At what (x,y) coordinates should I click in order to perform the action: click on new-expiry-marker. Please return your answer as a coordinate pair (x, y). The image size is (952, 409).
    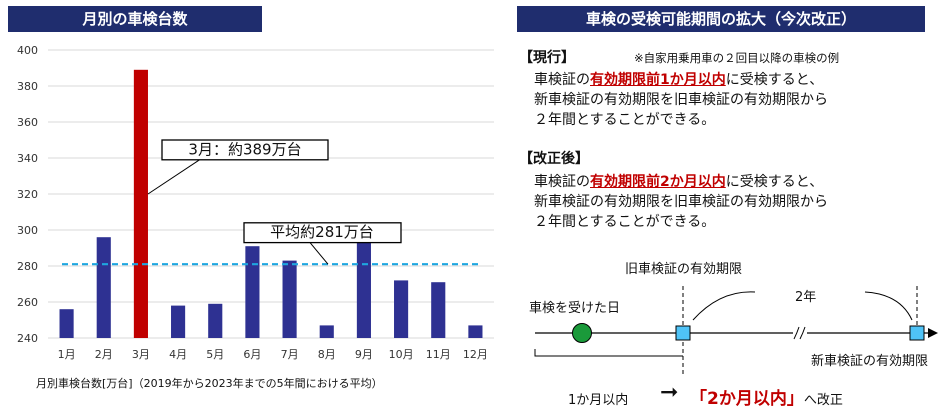
    Looking at the image, I should click on (917, 333).